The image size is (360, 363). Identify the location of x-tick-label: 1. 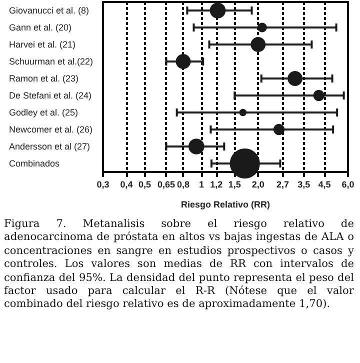
(201, 185).